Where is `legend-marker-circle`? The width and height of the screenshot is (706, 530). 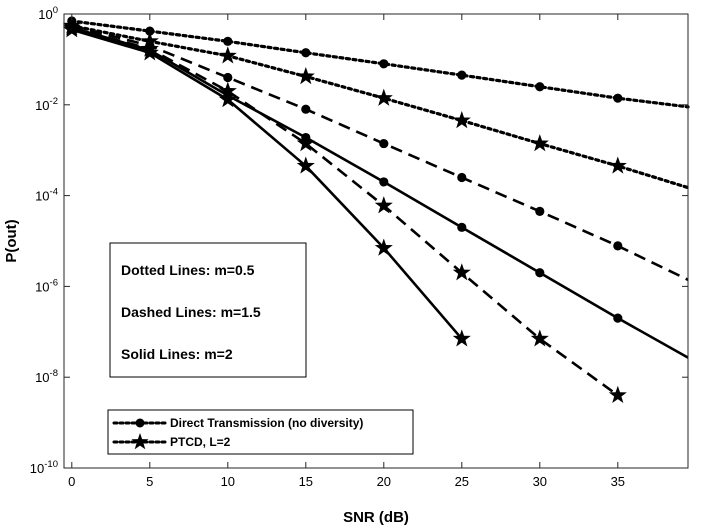
legend-marker-circle is located at coordinates (140, 423).